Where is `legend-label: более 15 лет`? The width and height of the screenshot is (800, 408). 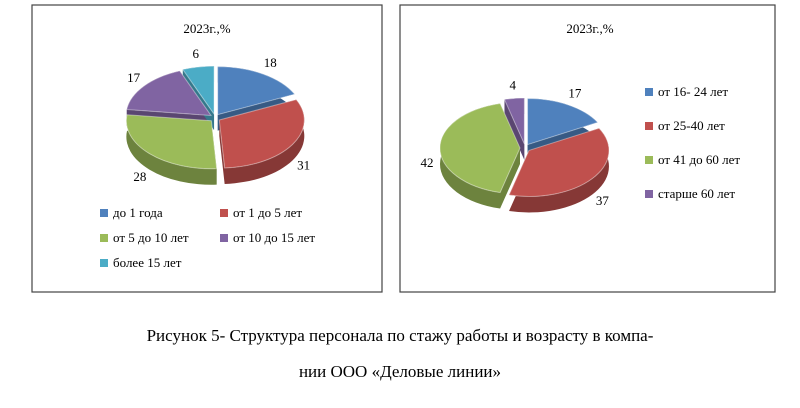
legend-label: более 15 лет is located at coordinates (147, 262).